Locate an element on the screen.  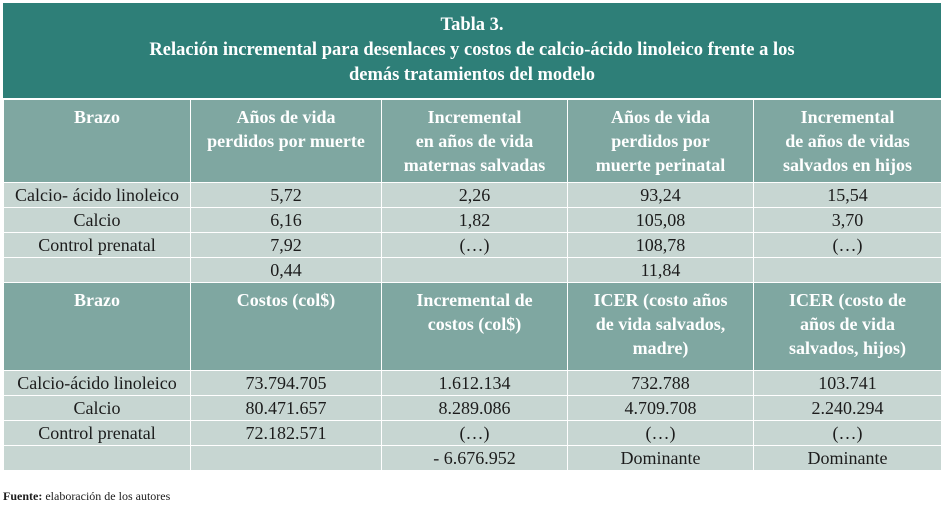
column-header: Años de vida perdidos por muerte is located at coordinates (286, 141).